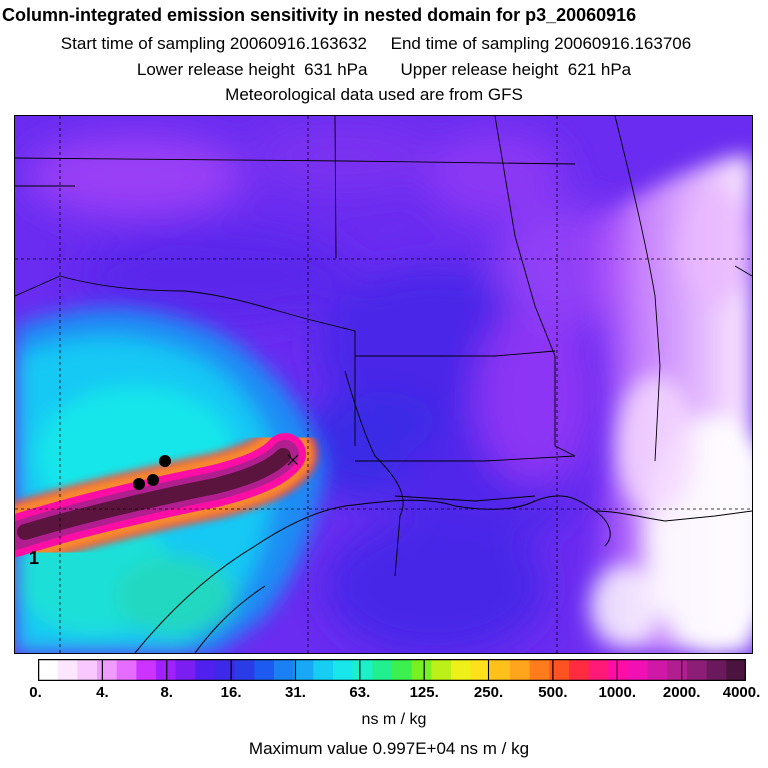 This screenshot has height=768, width=768. Describe the element at coordinates (374, 94) in the screenshot. I see `met-data-label: Meteorological data used are from GFS` at that location.